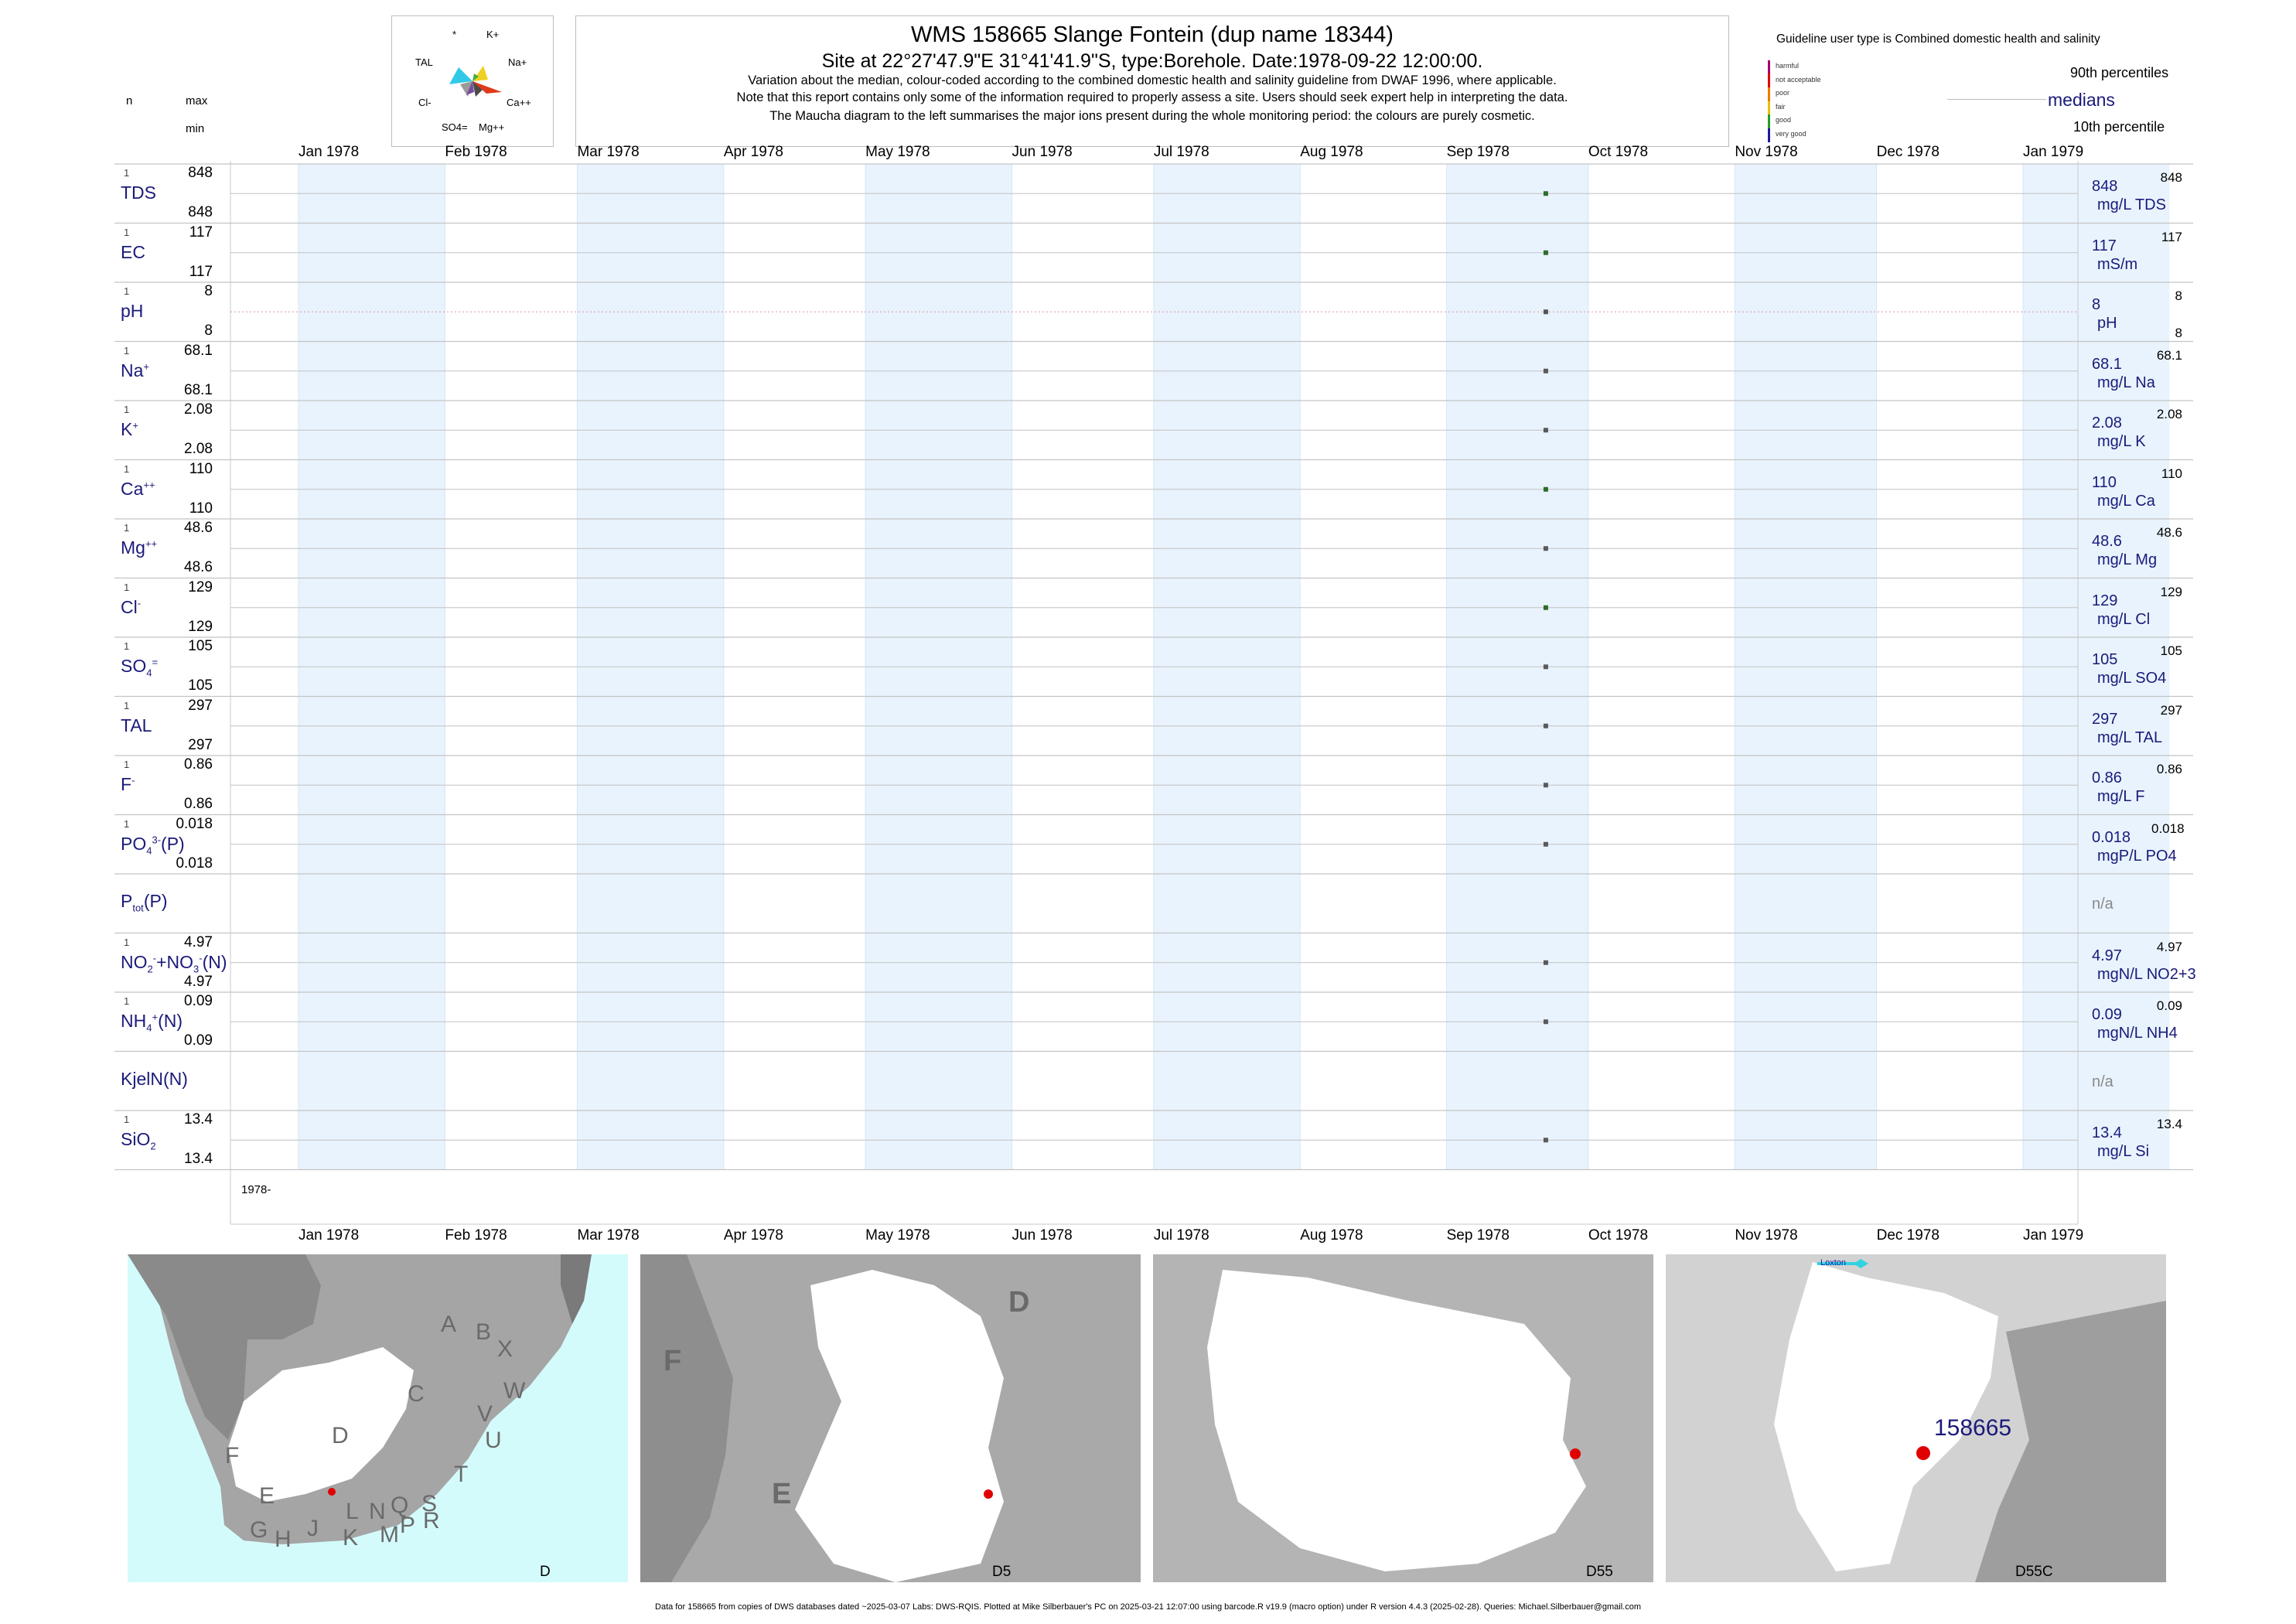 The width and height of the screenshot is (2296, 1624). Describe the element at coordinates (492, 34) in the screenshot. I see `maucha-k-label: K+` at that location.